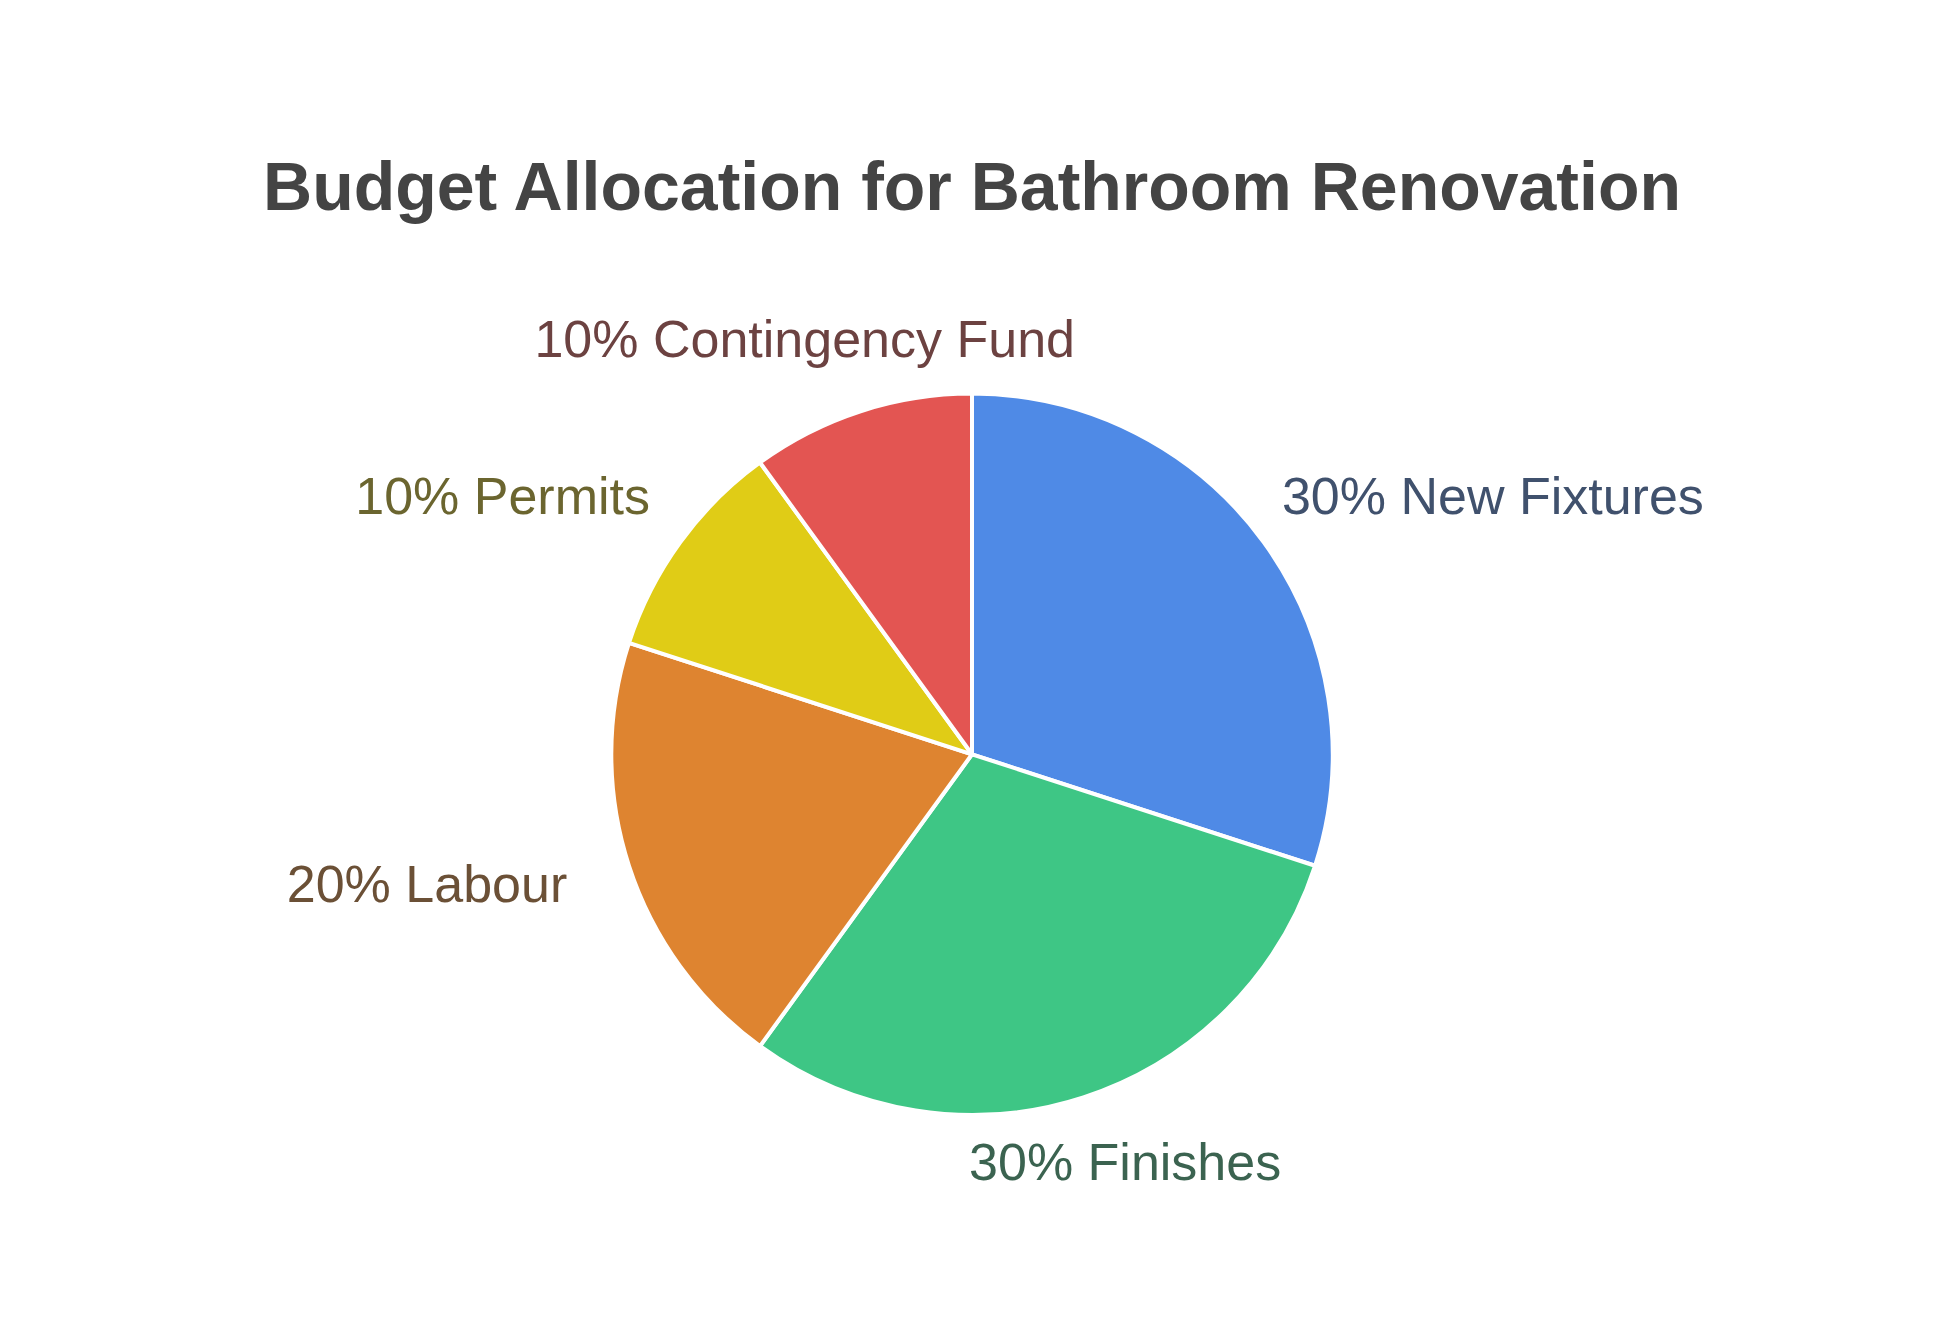 This screenshot has height=1332, width=1944. I want to click on slice-label: 30% New Fixtures, so click(1492, 496).